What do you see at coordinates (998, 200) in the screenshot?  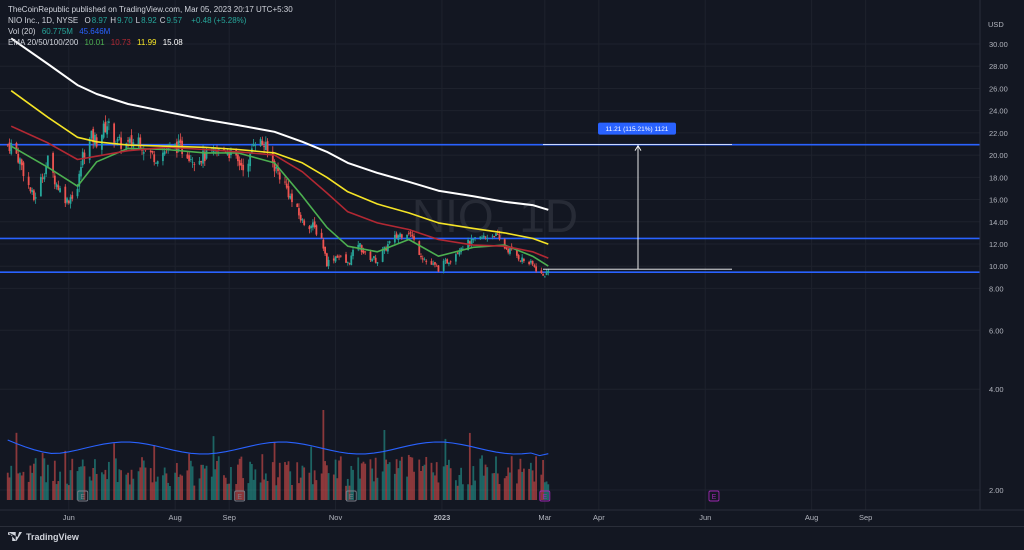 I see `price-tick-label: 16.00` at bounding box center [998, 200].